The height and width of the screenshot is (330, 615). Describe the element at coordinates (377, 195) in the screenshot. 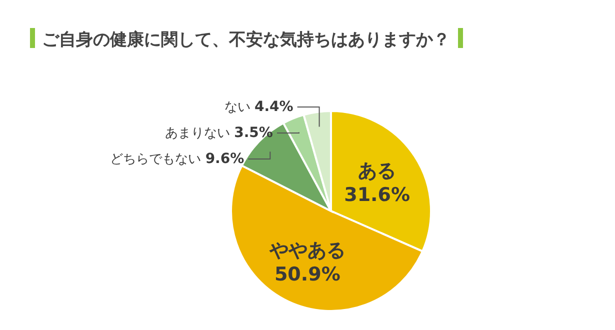

I see `data-label: 31.6%` at that location.